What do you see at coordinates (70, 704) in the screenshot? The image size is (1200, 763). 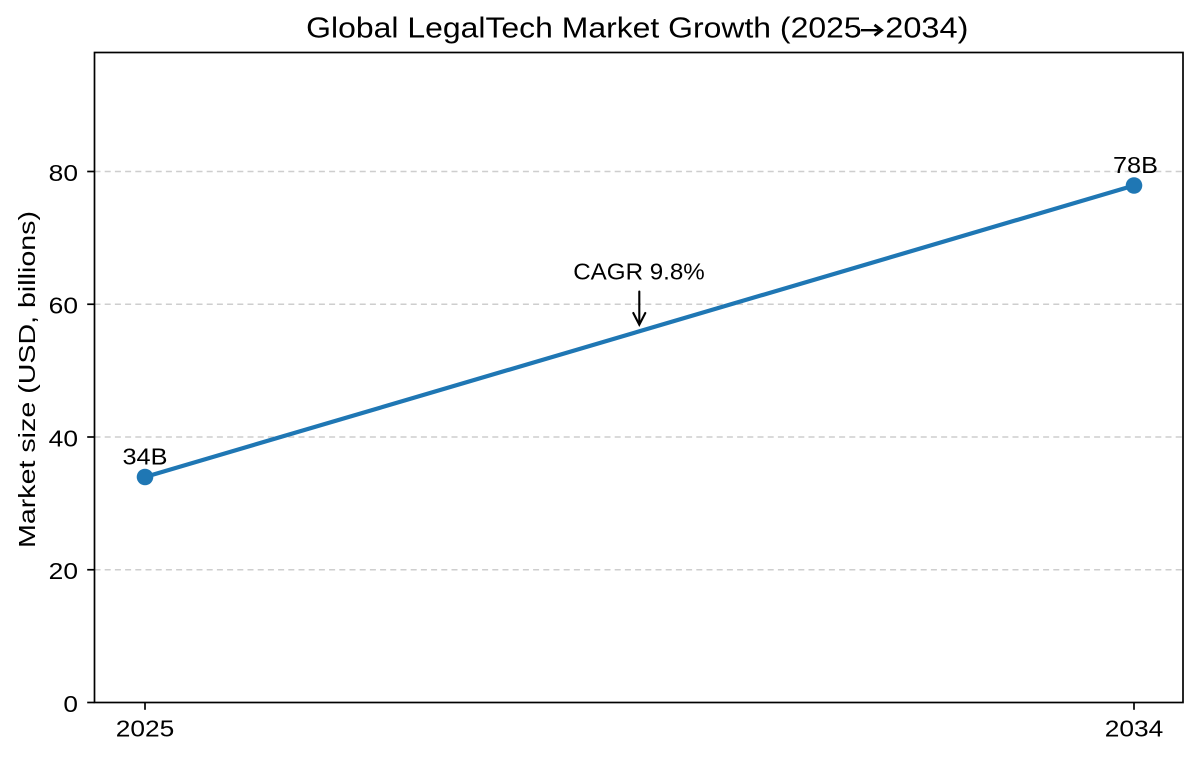 I see `svg-text: 0` at bounding box center [70, 704].